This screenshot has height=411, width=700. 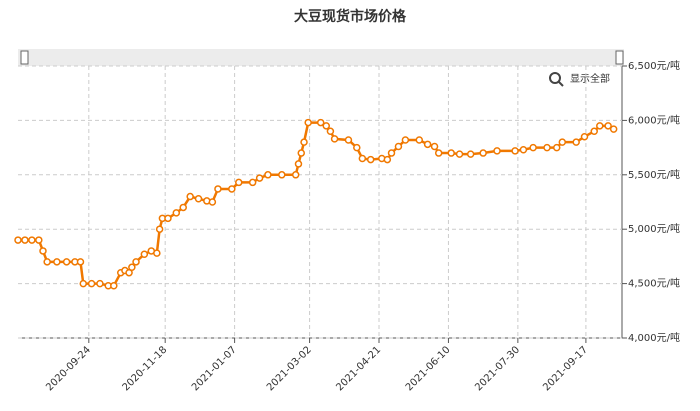 I want to click on y-tick-label: 6,000元/吨, so click(x=654, y=119).